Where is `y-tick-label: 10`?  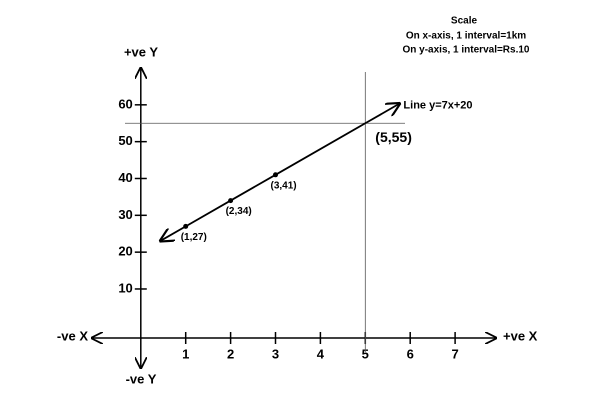 y-tick-label: 10 is located at coordinates (125, 287).